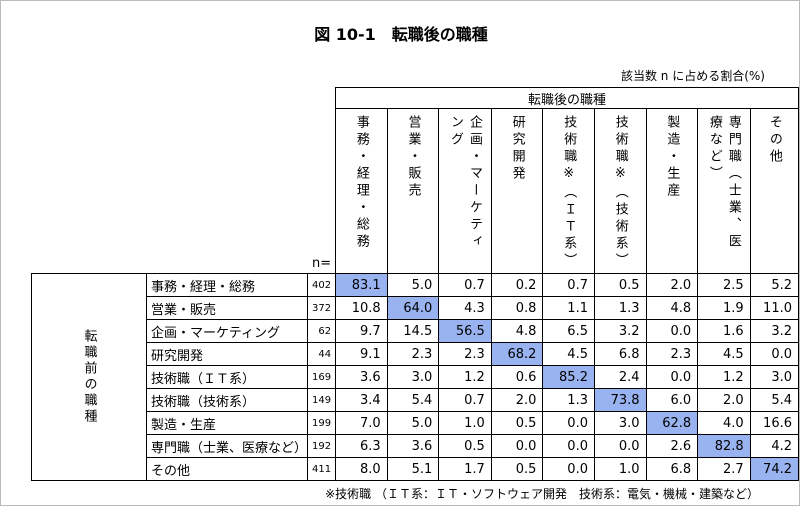 The image size is (800, 506). Describe the element at coordinates (517, 308) in the screenshot. I see `cell: 0.8` at that location.